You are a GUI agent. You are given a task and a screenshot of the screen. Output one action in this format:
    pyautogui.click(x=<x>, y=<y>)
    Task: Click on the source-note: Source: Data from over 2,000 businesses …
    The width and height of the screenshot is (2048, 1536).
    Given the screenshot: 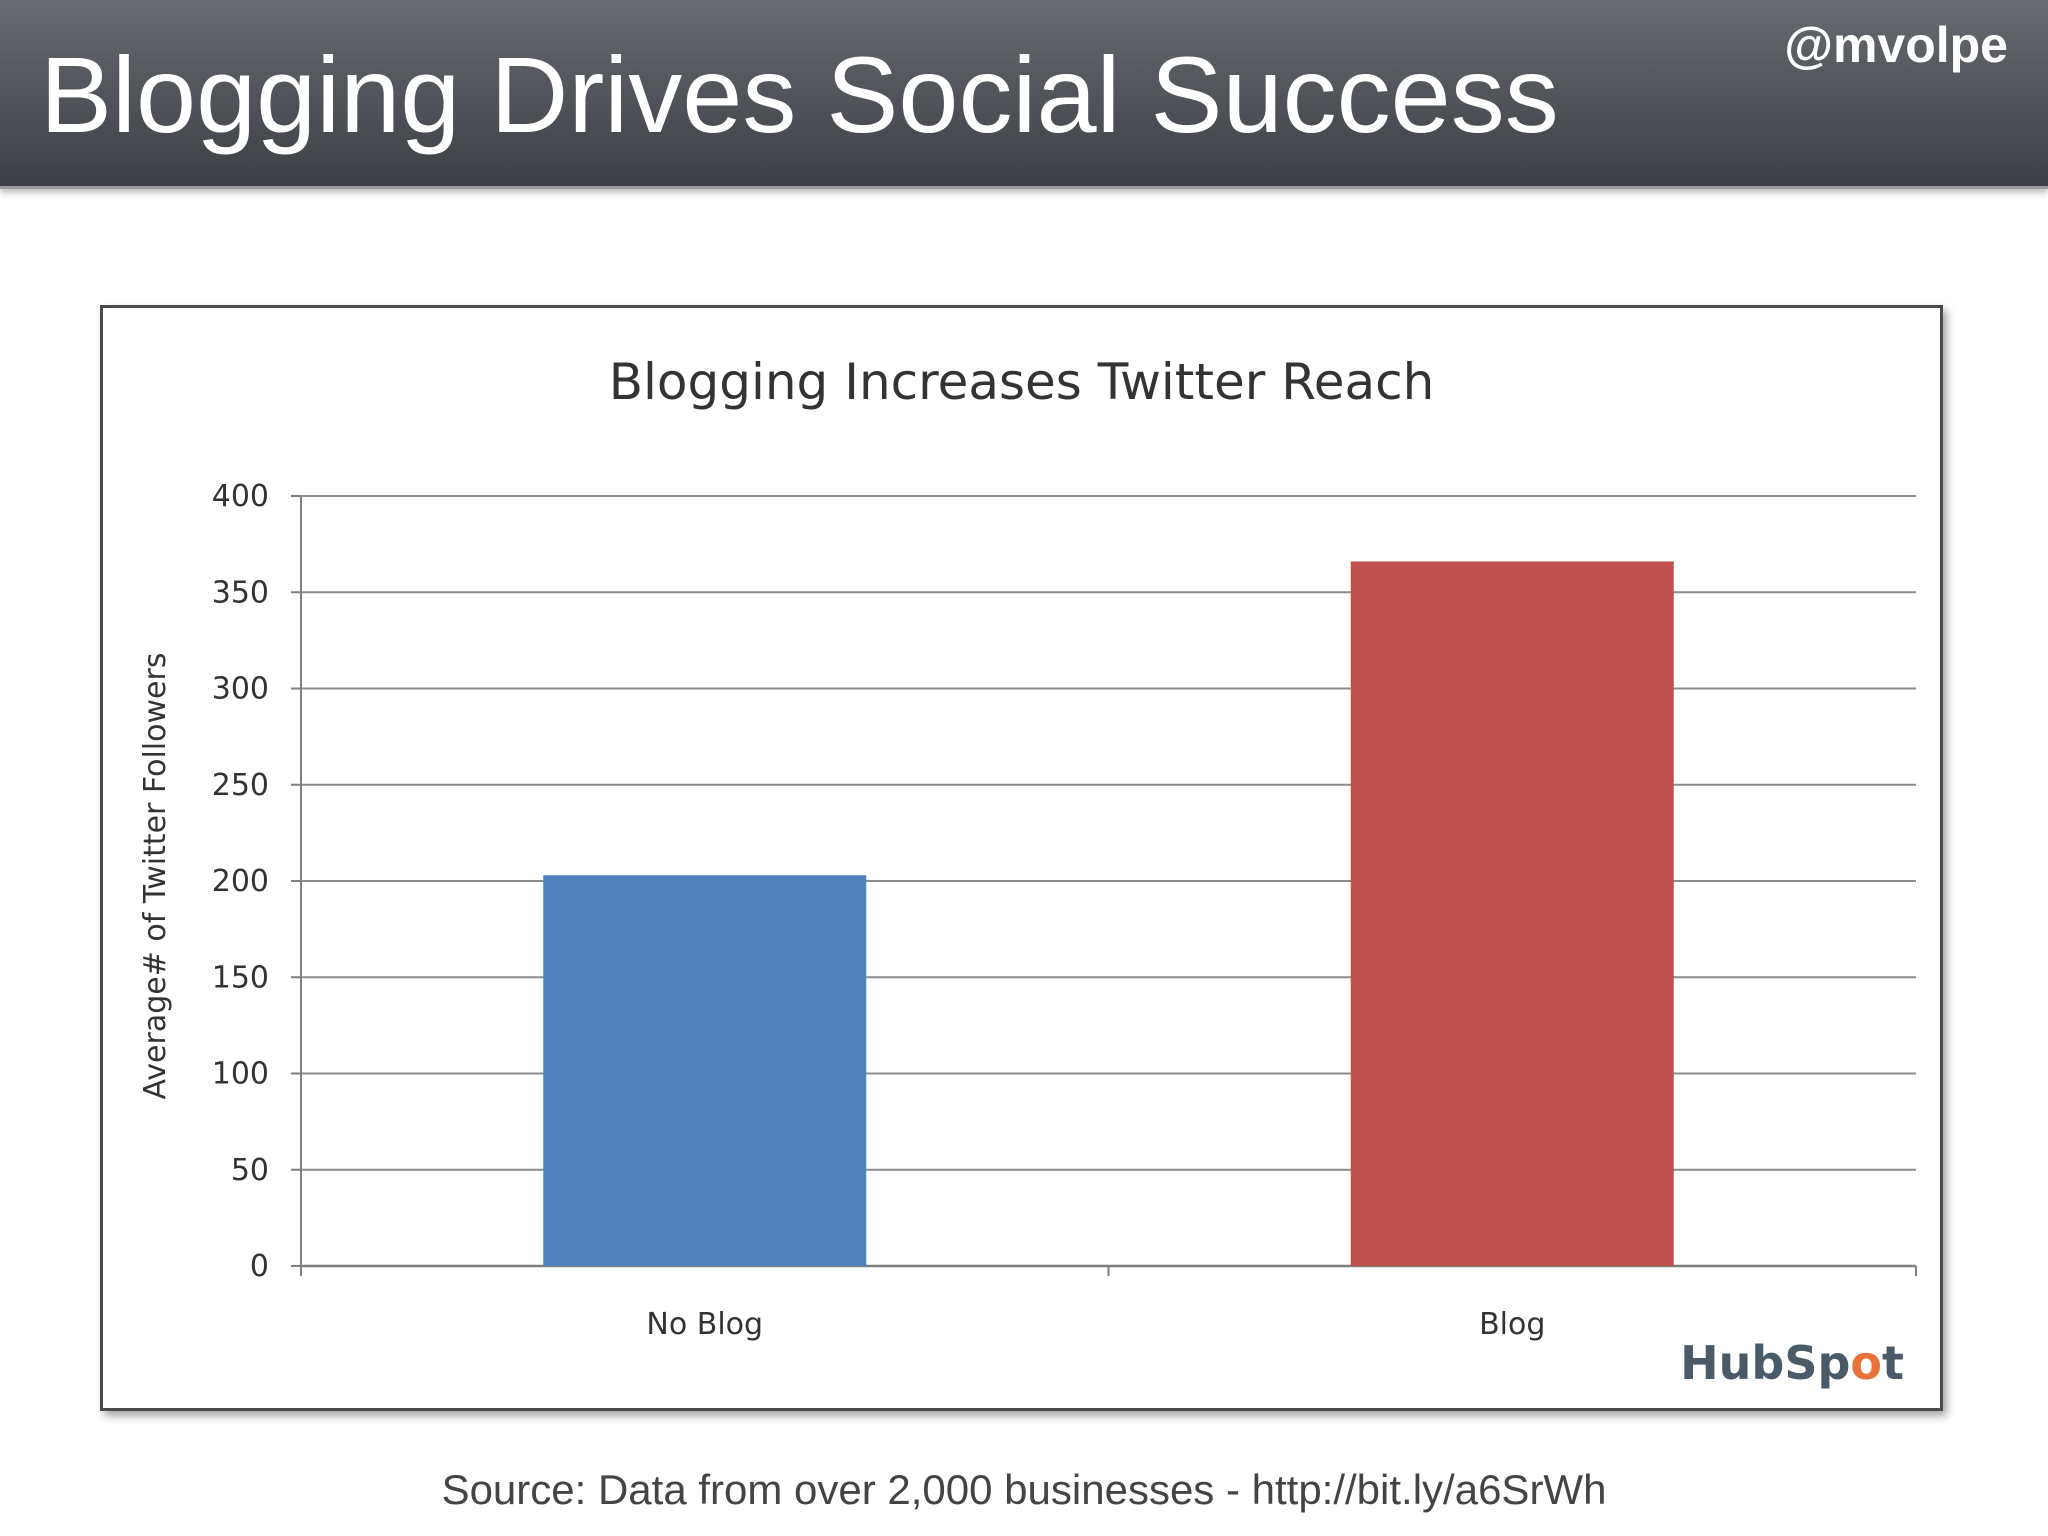 What is the action you would take?
    pyautogui.click(x=1024, y=1489)
    